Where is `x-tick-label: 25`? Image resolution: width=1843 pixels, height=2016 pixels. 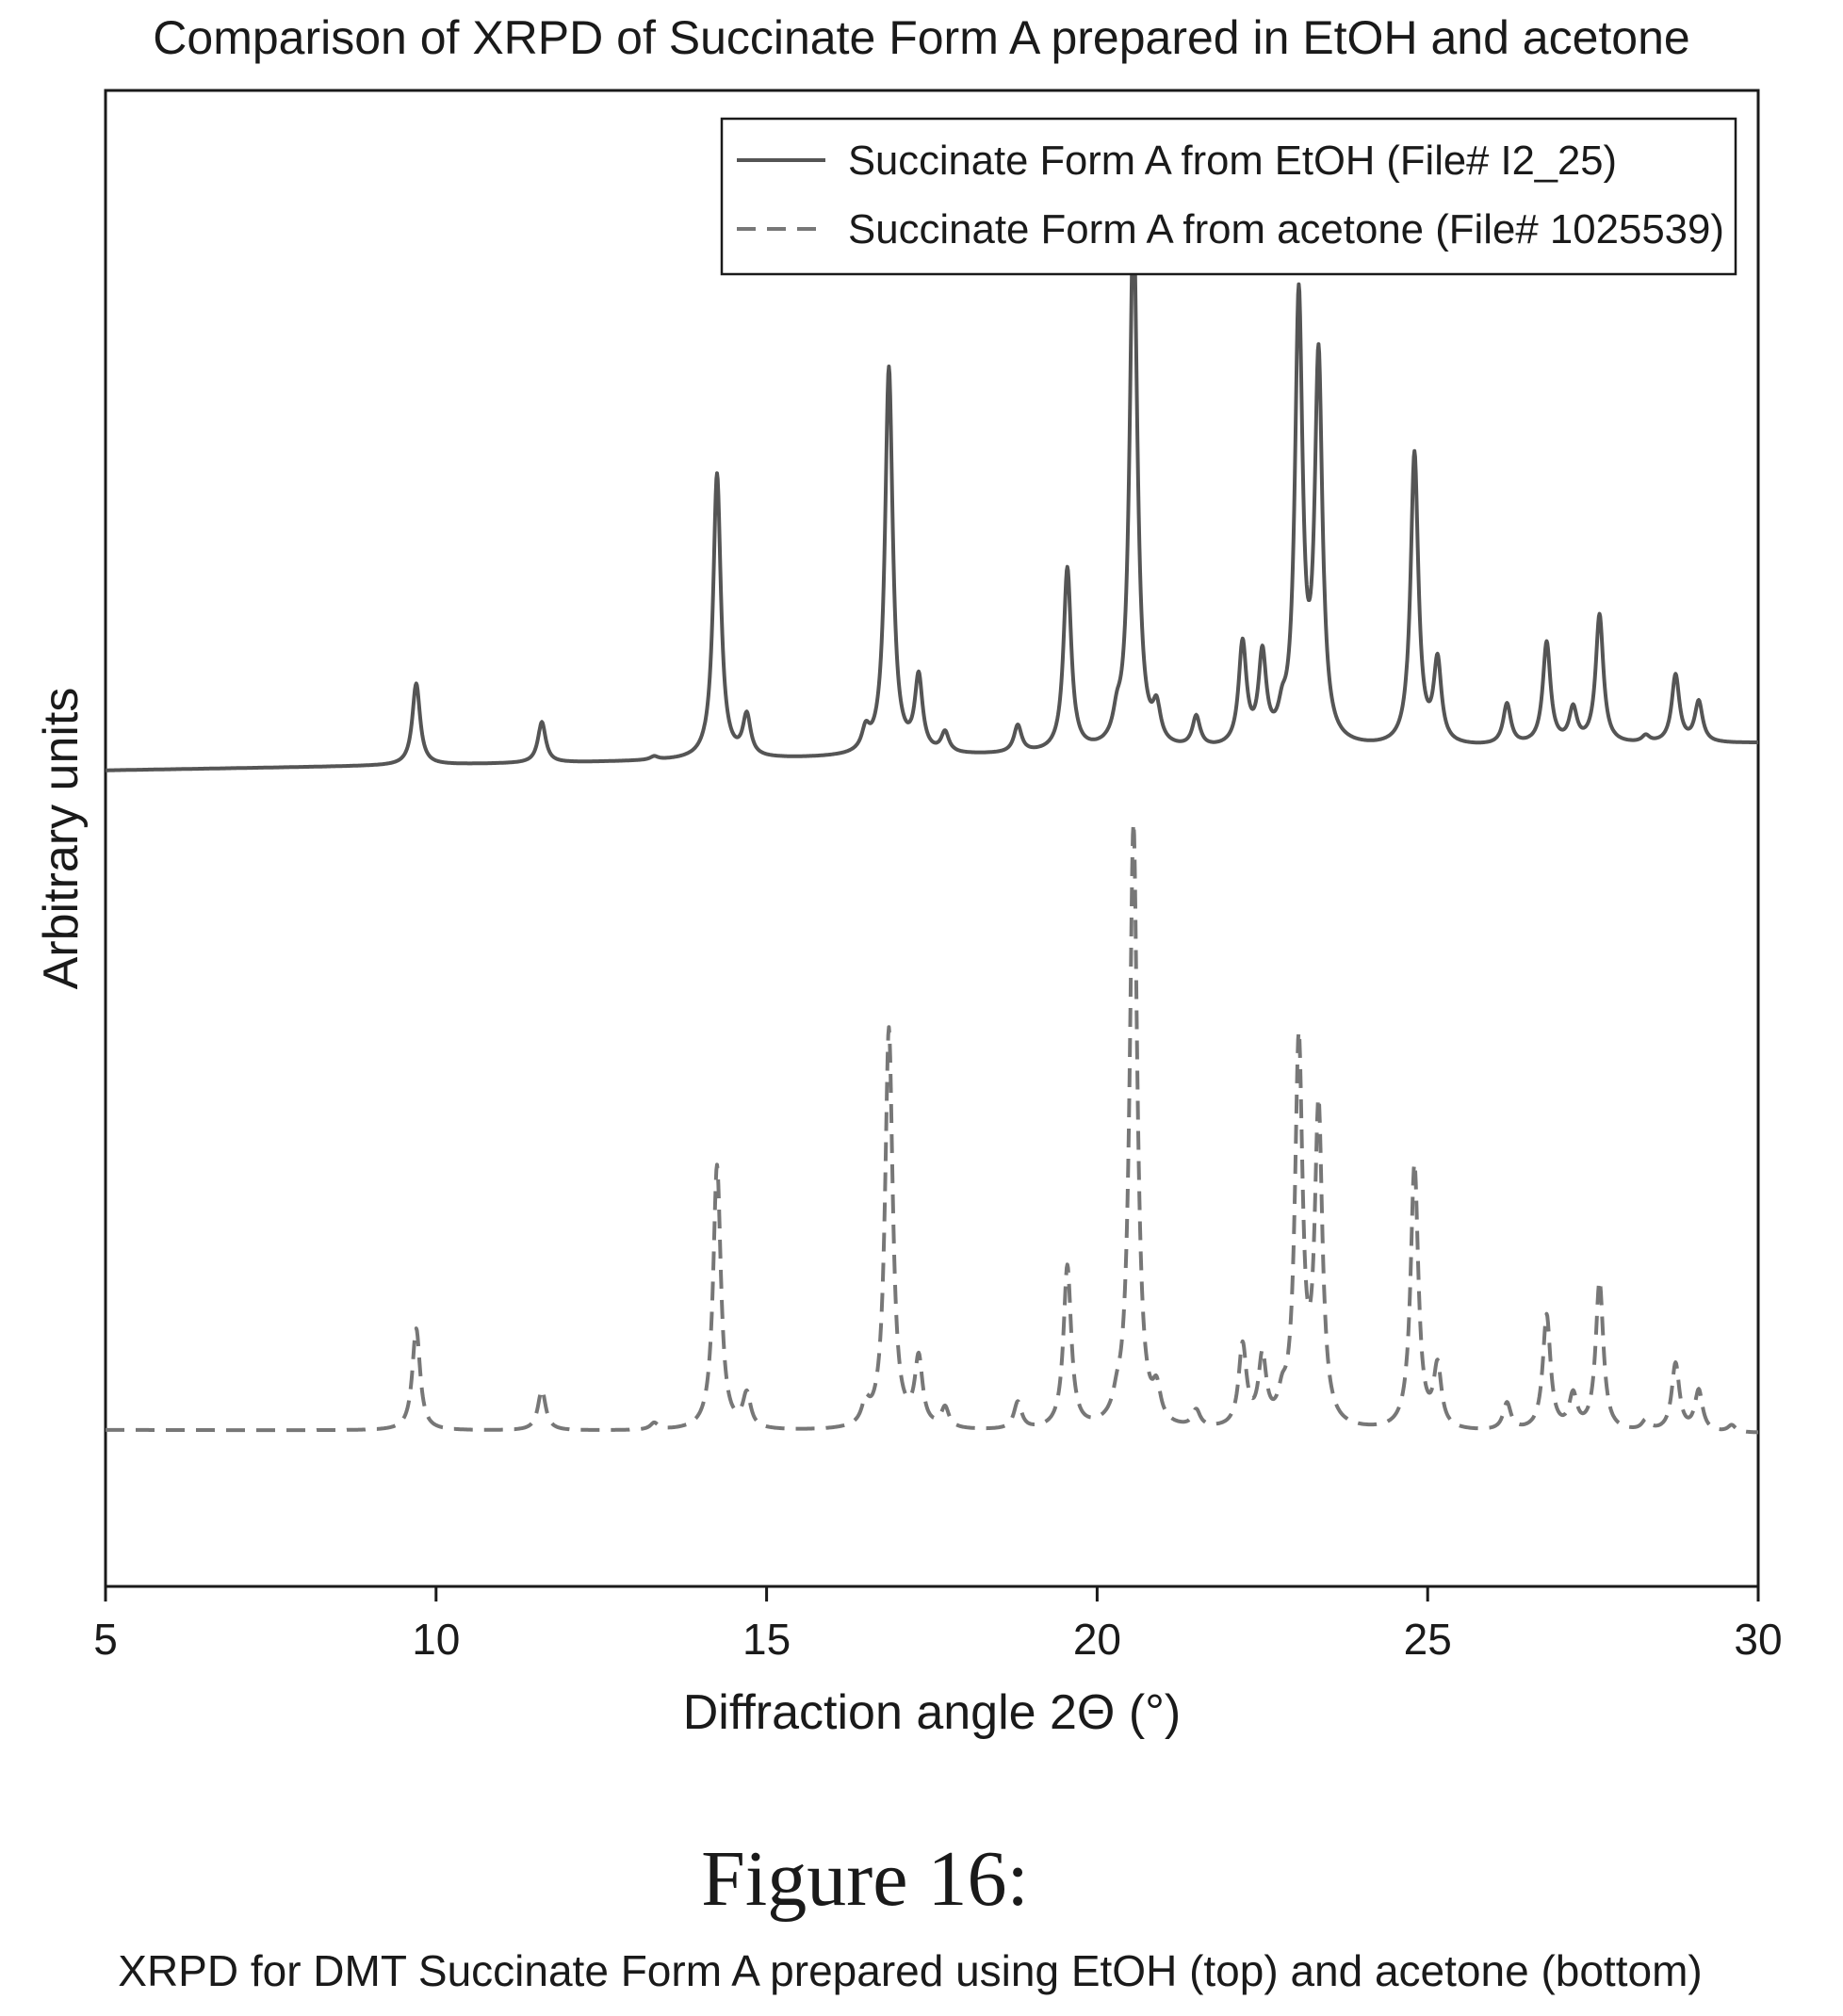
x-tick-label: 25 is located at coordinates (1428, 1639).